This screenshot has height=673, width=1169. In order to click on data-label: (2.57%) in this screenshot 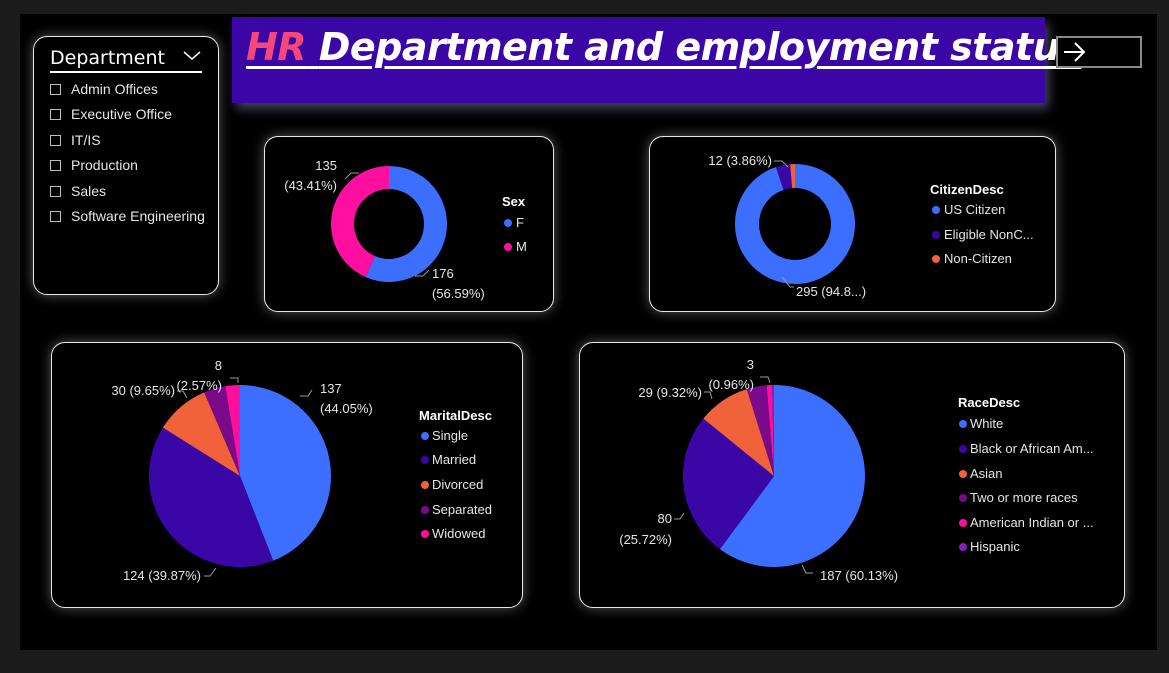, I will do `click(199, 385)`.